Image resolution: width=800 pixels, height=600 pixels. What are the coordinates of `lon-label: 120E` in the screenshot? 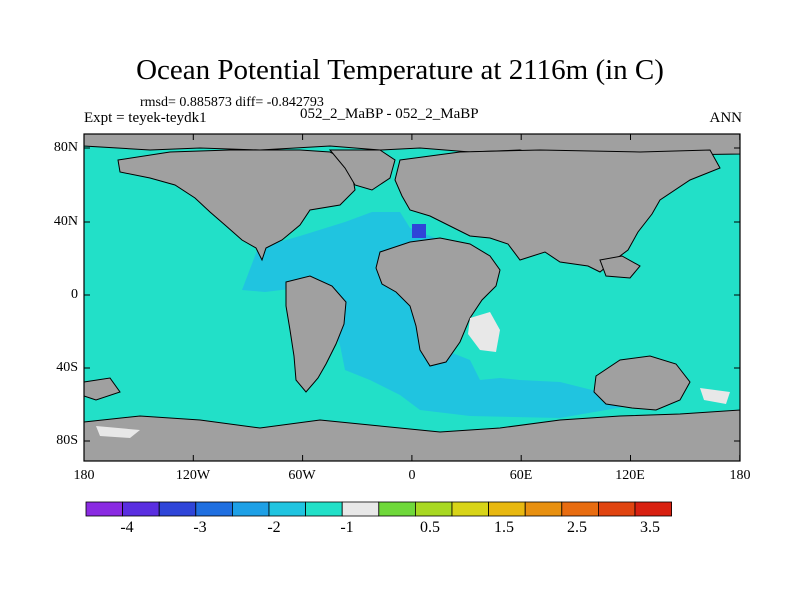 It's located at (630, 475).